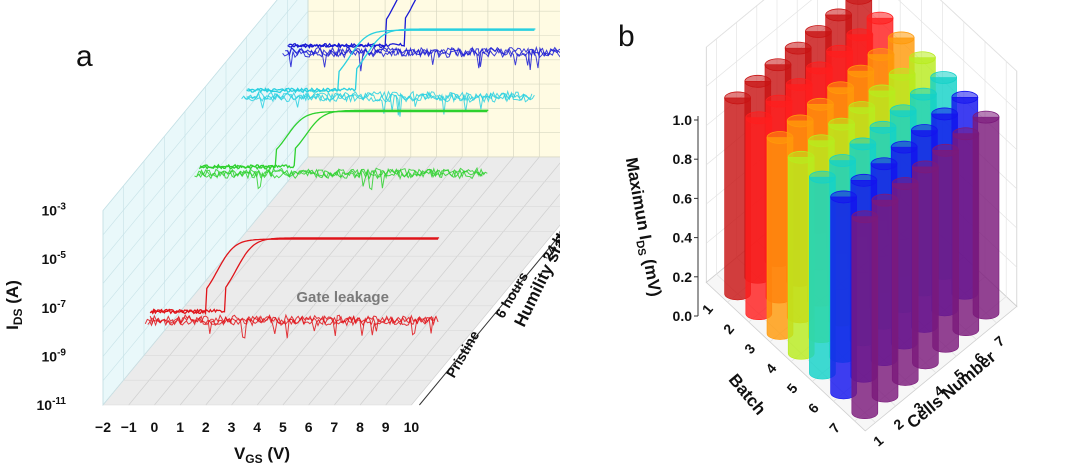  I want to click on x-tick-label: −1, so click(129, 427).